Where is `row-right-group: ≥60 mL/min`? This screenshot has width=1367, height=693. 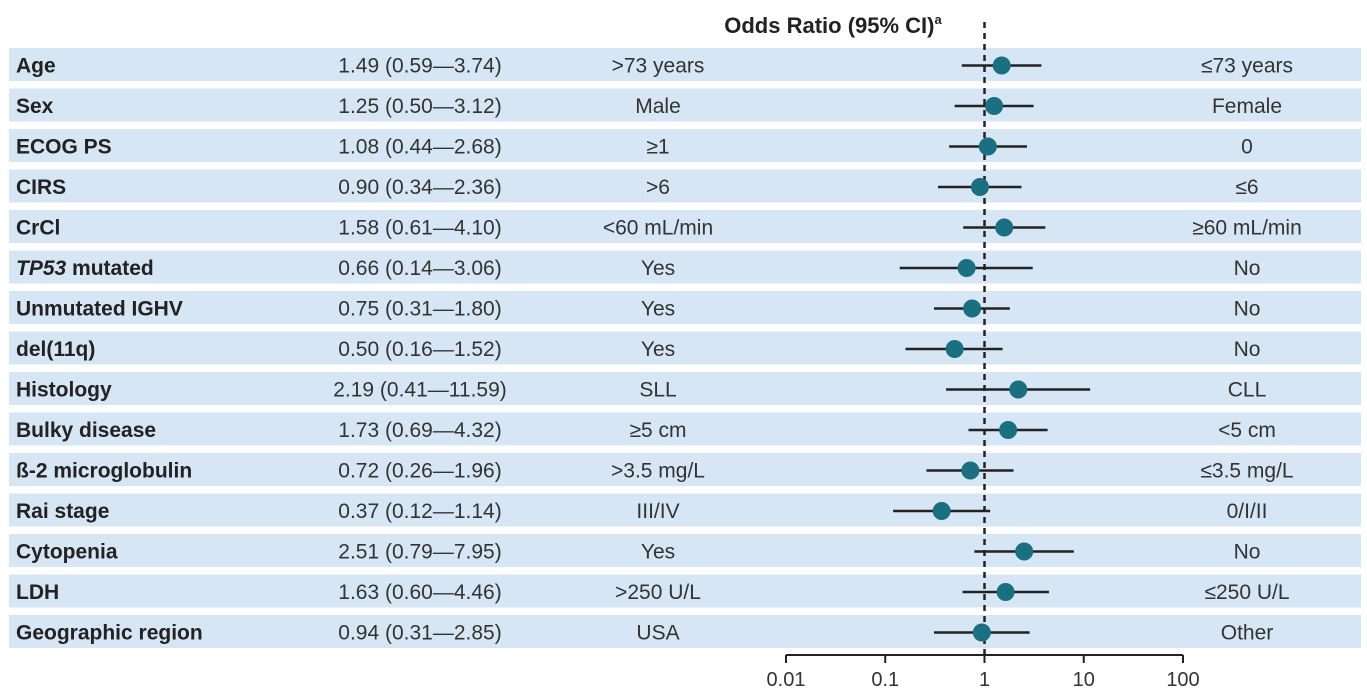
row-right-group: ≥60 mL/min is located at coordinates (1247, 228).